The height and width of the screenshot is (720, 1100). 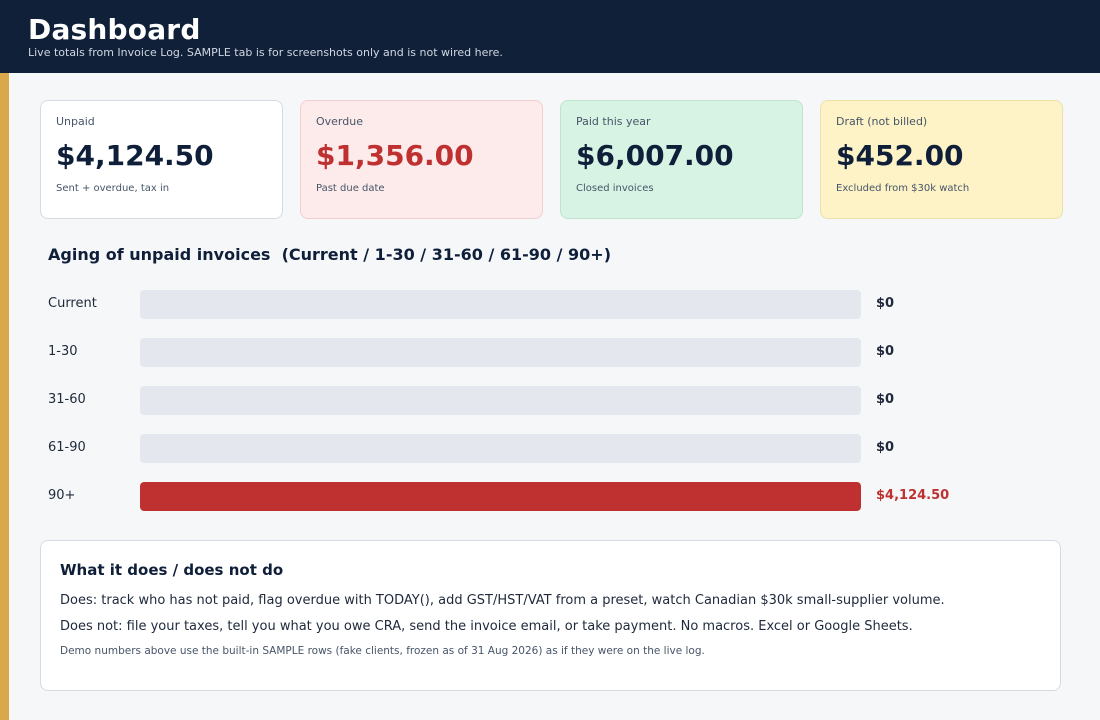 I want to click on page-title: Dashboard, so click(x=114, y=29).